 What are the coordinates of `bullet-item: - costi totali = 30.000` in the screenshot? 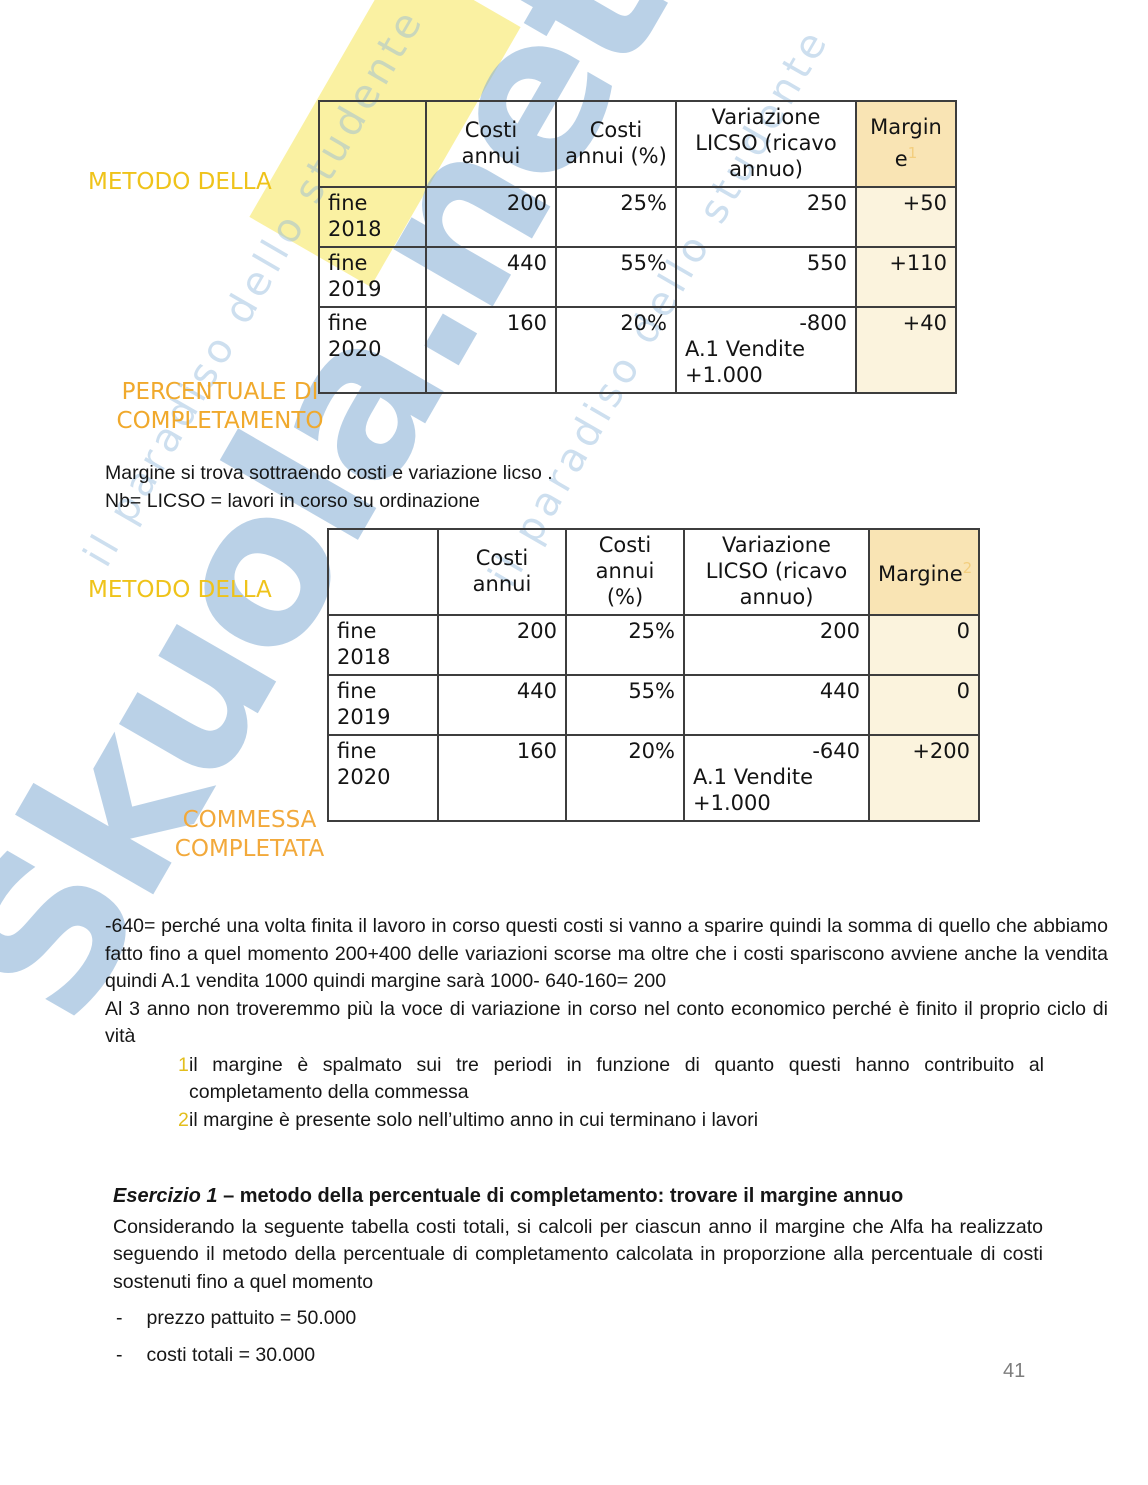 It's located at (578, 1356).